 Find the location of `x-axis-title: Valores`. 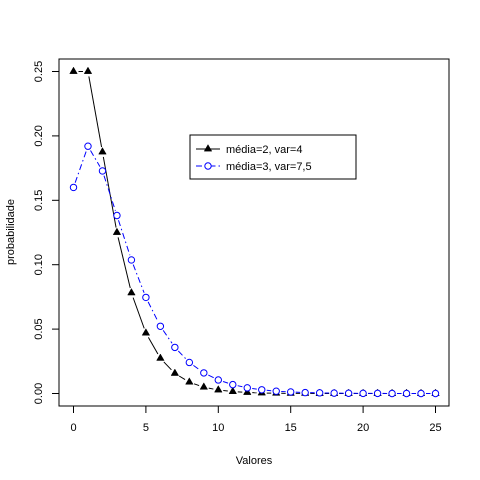

x-axis-title: Valores is located at coordinates (254, 461).